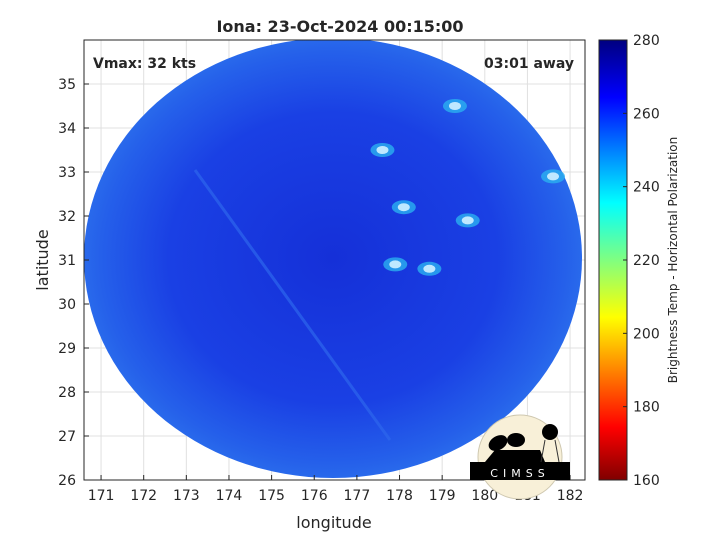  What do you see at coordinates (67, 217) in the screenshot?
I see `y-tick-label: 32` at bounding box center [67, 217].